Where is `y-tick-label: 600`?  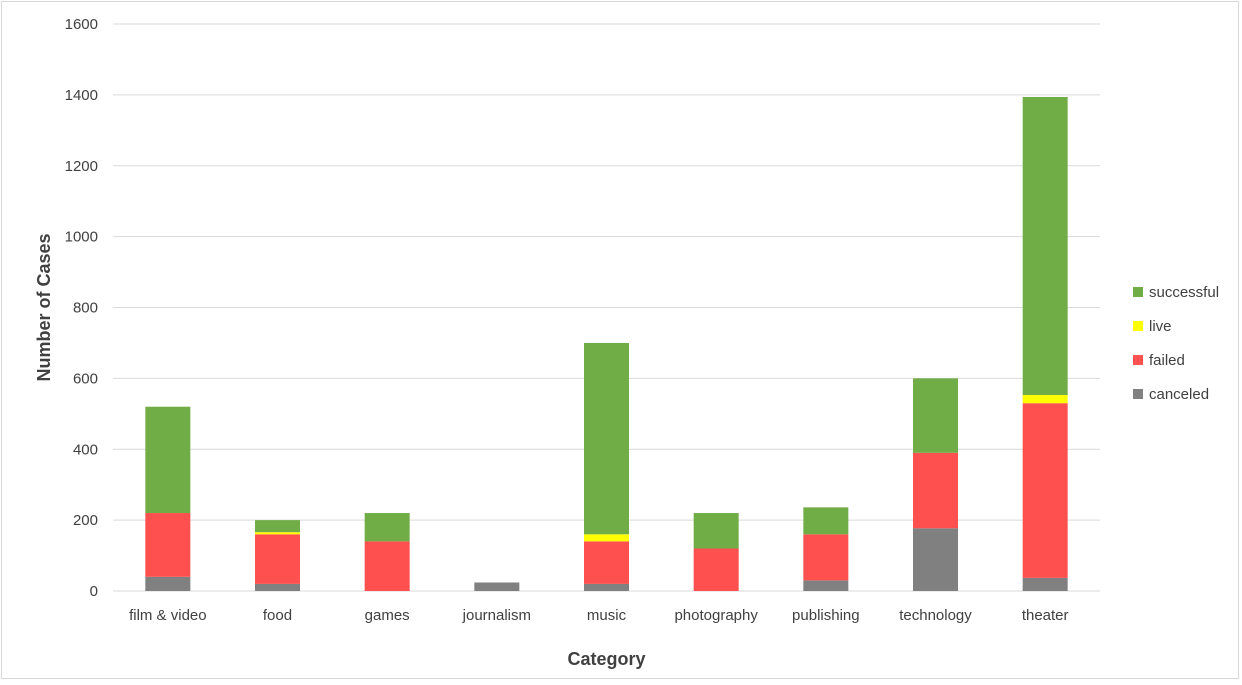
y-tick-label: 600 is located at coordinates (85, 378).